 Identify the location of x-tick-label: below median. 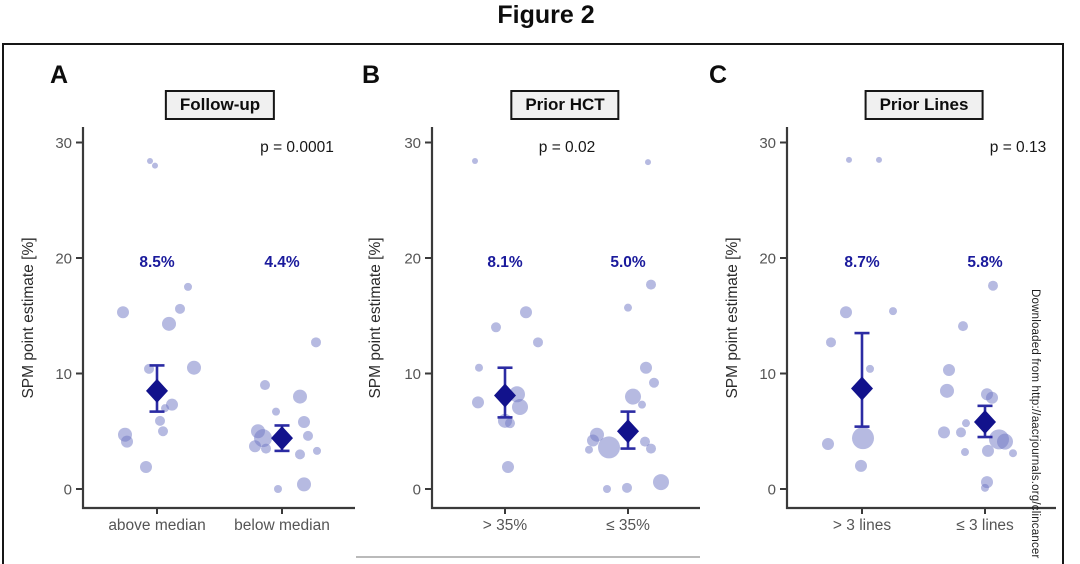
(282, 525).